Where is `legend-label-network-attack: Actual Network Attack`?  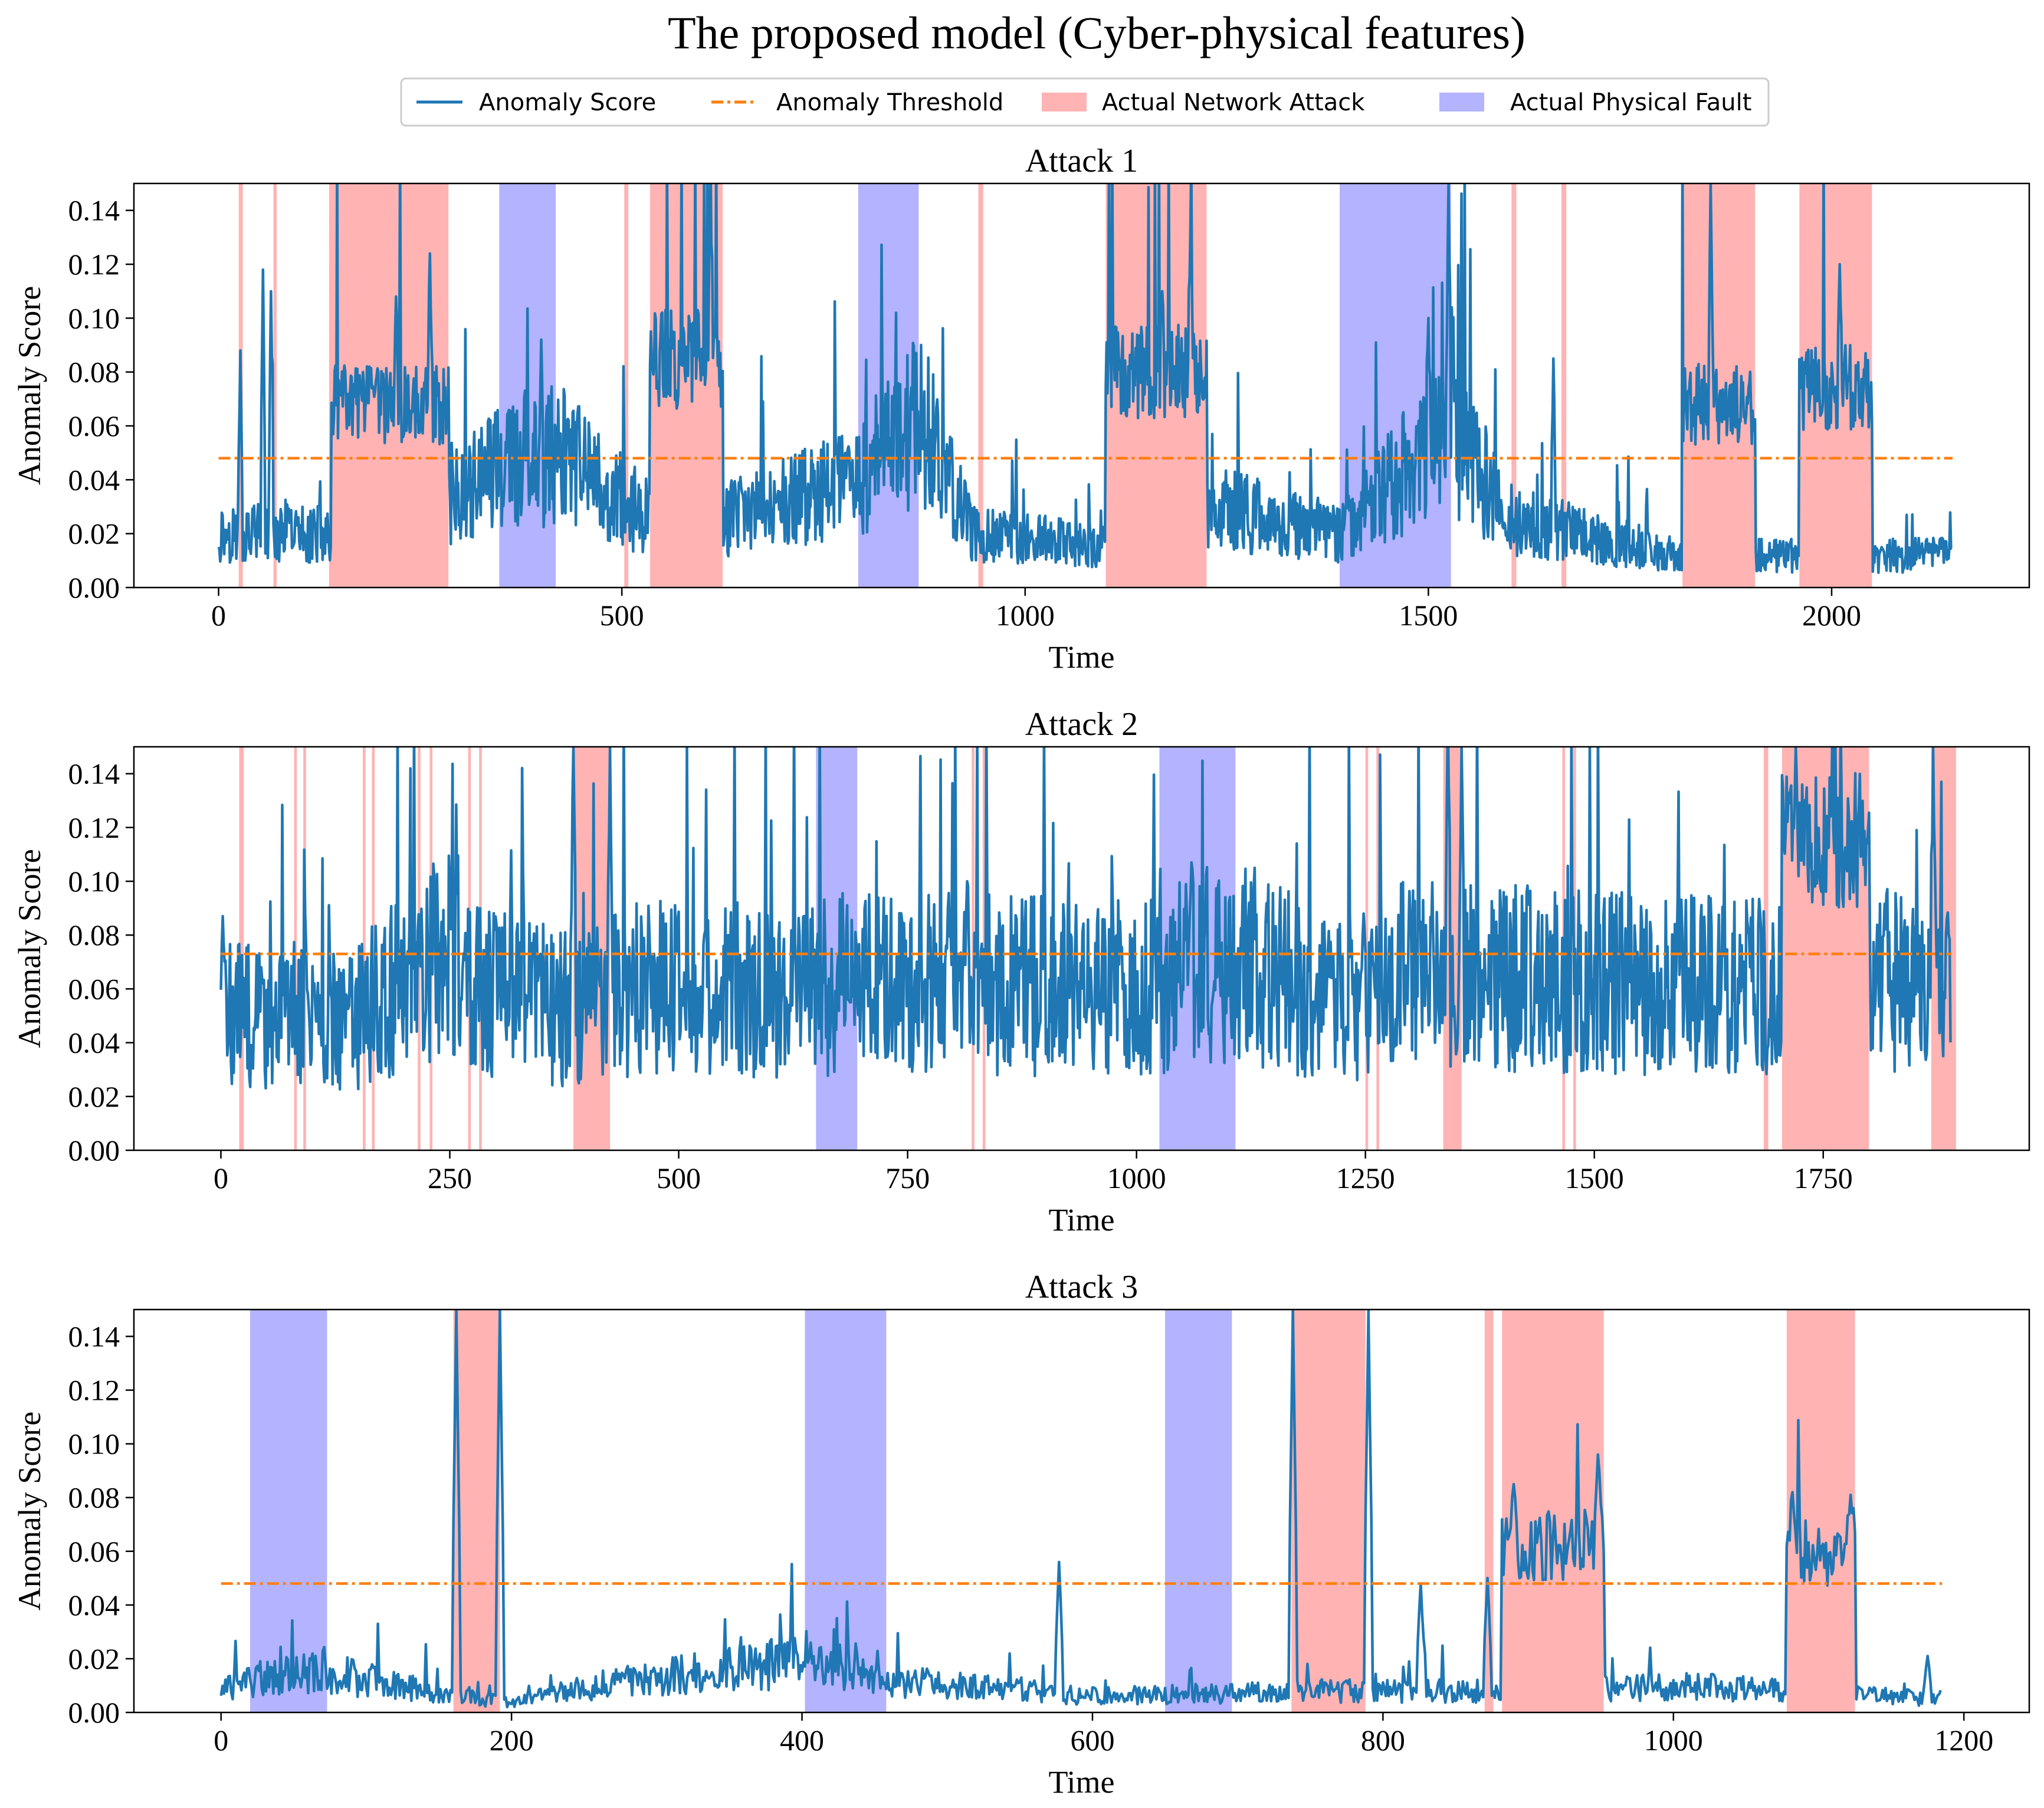 legend-label-network-attack: Actual Network Attack is located at coordinates (1233, 102).